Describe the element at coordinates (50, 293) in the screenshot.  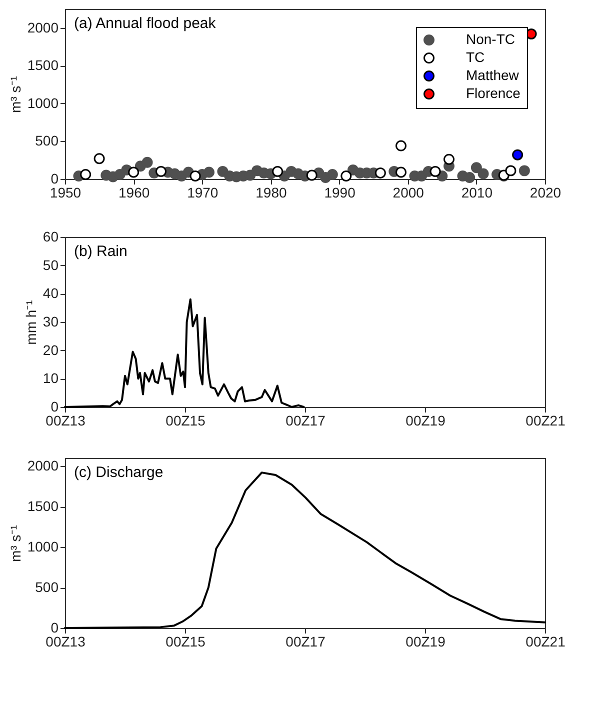
I see `y-tick-label: 40` at that location.